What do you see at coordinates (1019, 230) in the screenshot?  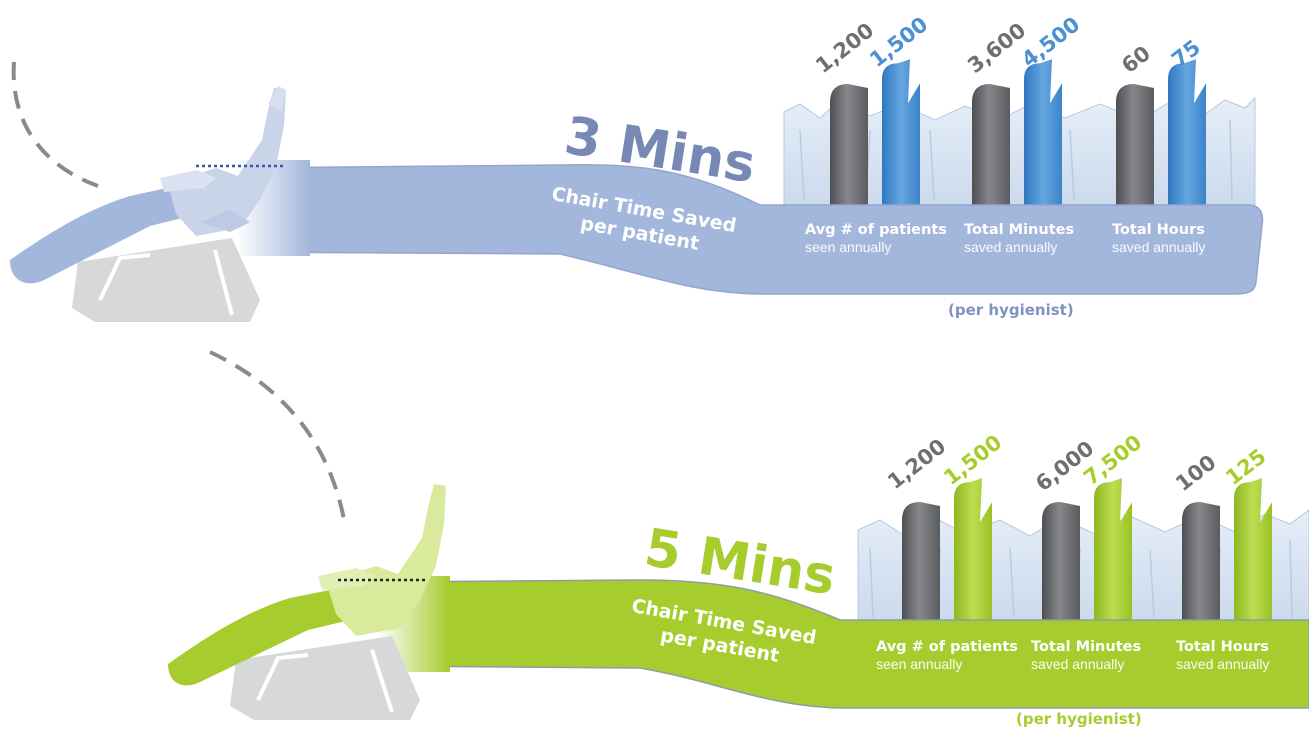 I see `caption-top-2-title: Total Minutes` at bounding box center [1019, 230].